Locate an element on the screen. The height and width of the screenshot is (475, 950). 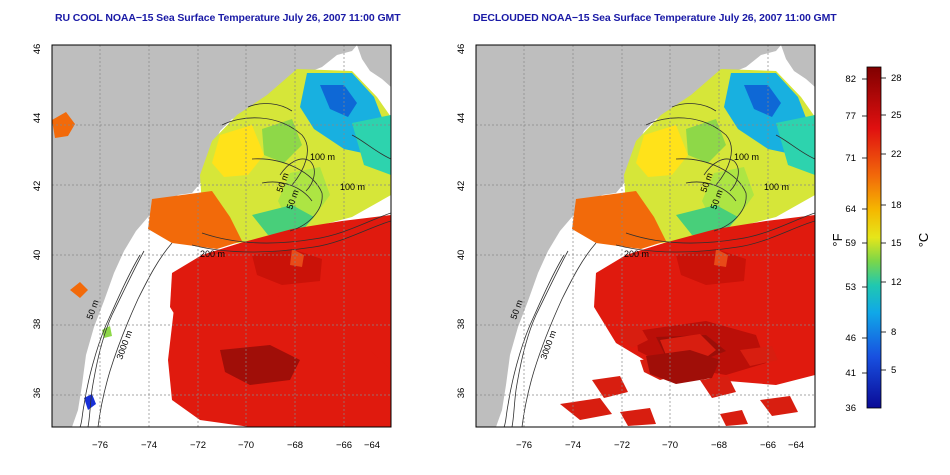
left-x-tick: −68 is located at coordinates (295, 445).